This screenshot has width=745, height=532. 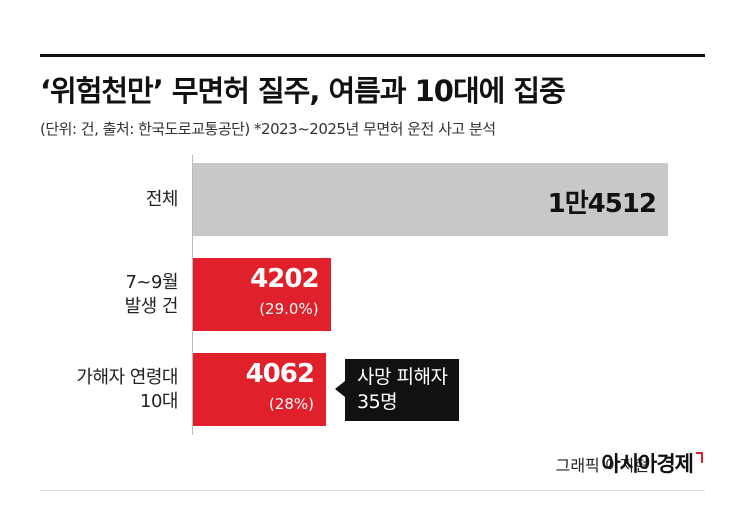 I want to click on annotation: 사망 피해자 35명, so click(x=402, y=390).